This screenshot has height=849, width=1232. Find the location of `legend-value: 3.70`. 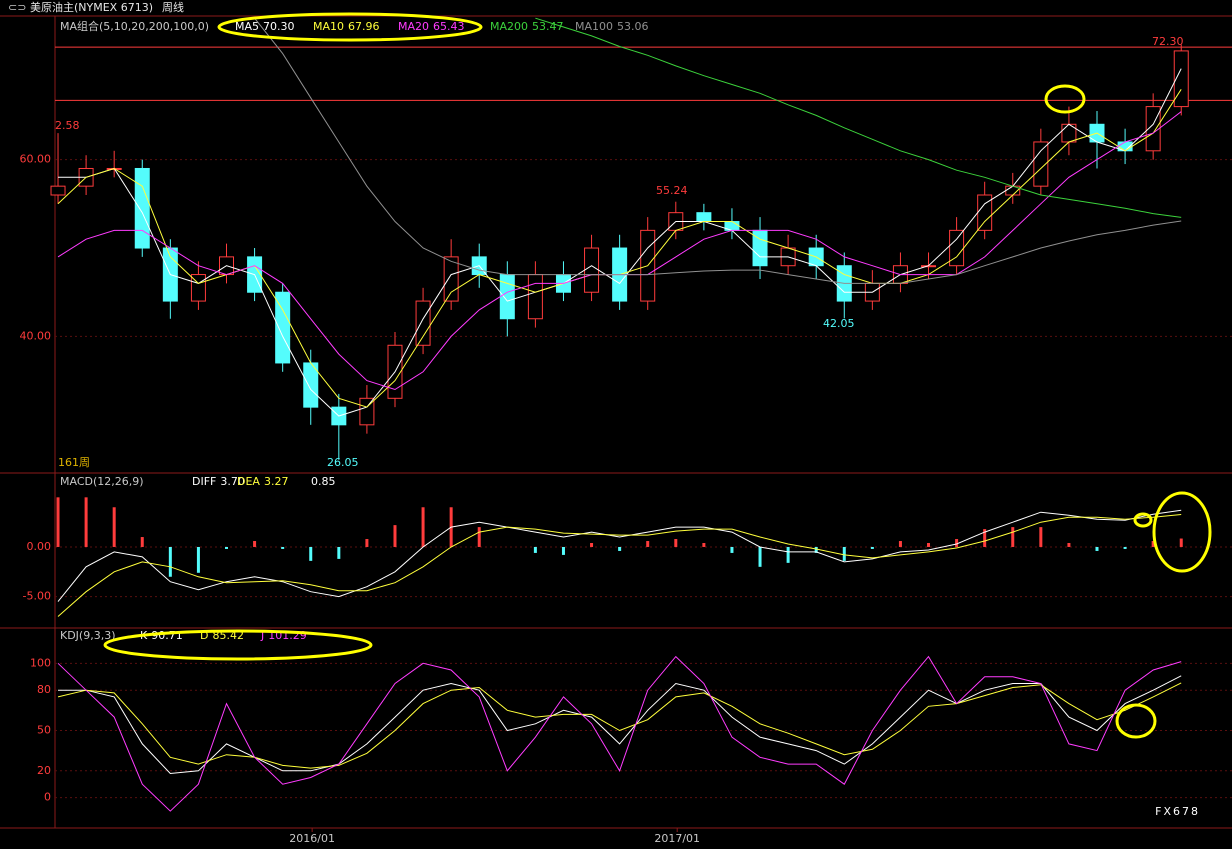

legend-value: 3.70 is located at coordinates (232, 481).